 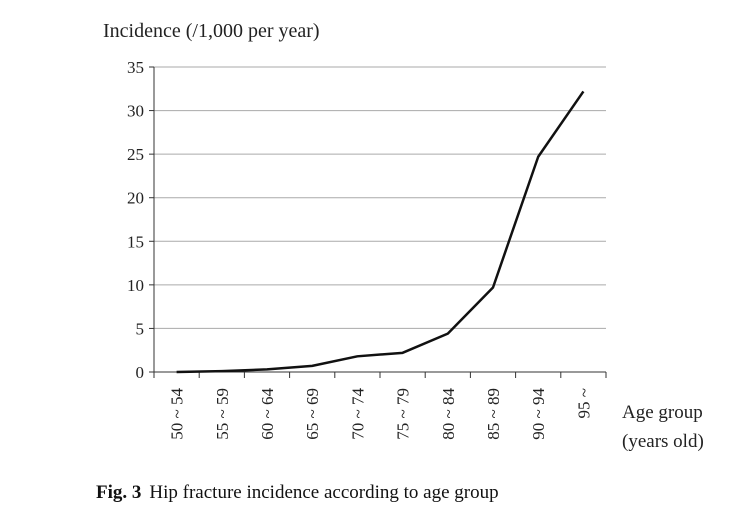 I want to click on y-tick-label: 35, so click(x=135, y=67).